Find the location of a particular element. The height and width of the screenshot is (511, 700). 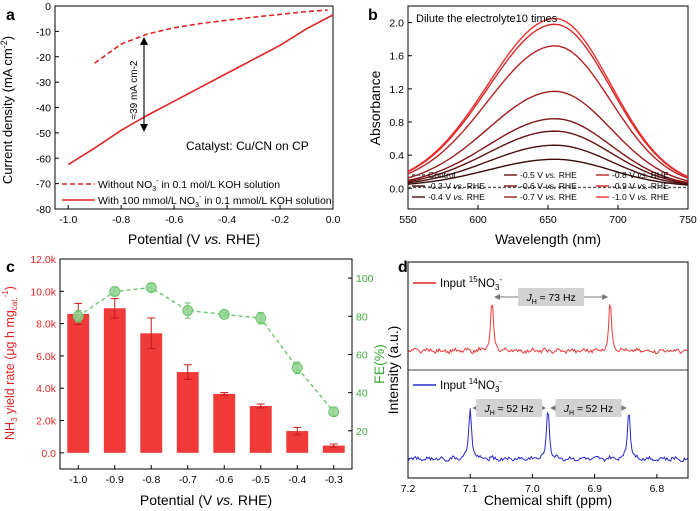

y2-tick-label-c: 100 is located at coordinates (365, 279).